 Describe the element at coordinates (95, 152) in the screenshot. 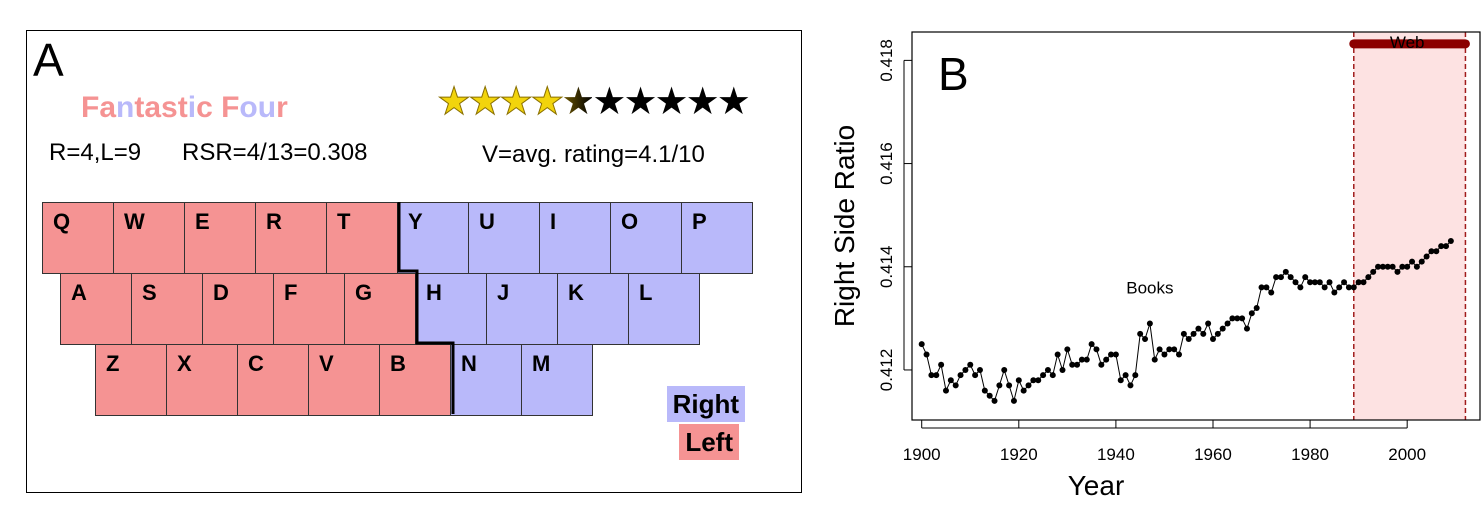

I see `rl-count-text: R=4,L=9` at that location.